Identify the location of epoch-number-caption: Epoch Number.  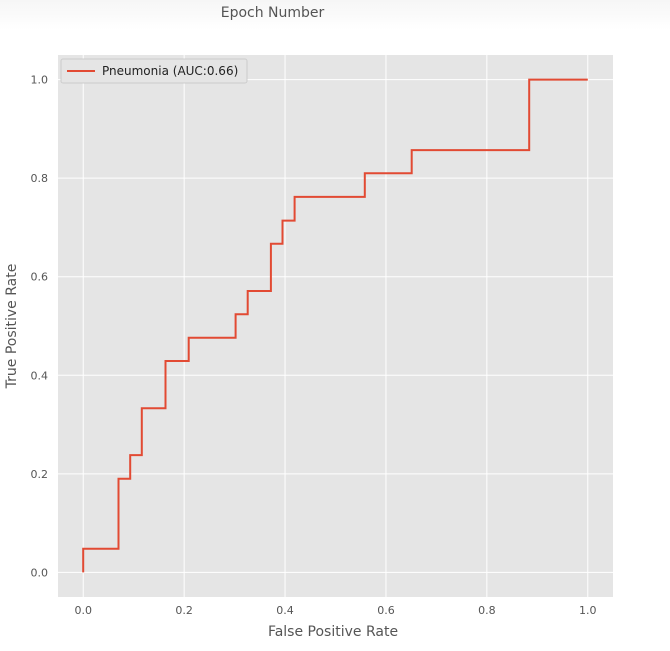
(272, 13).